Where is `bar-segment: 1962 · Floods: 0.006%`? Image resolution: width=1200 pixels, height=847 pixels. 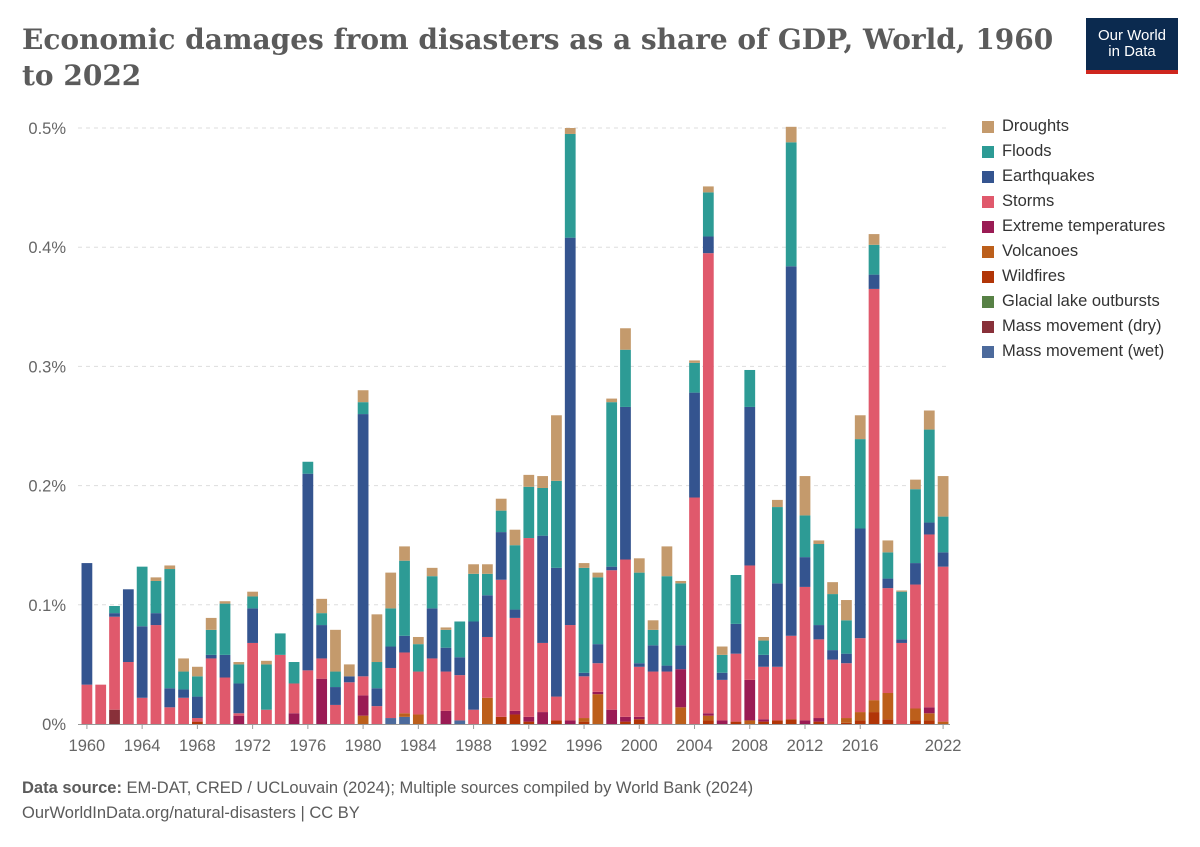
bar-segment: 1962 · Floods: 0.006% is located at coordinates (114, 609).